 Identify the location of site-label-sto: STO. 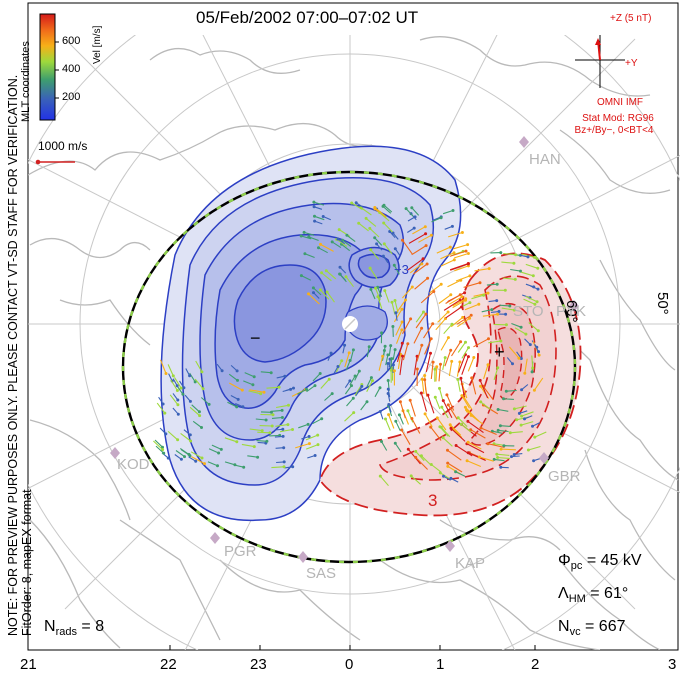
(528, 311).